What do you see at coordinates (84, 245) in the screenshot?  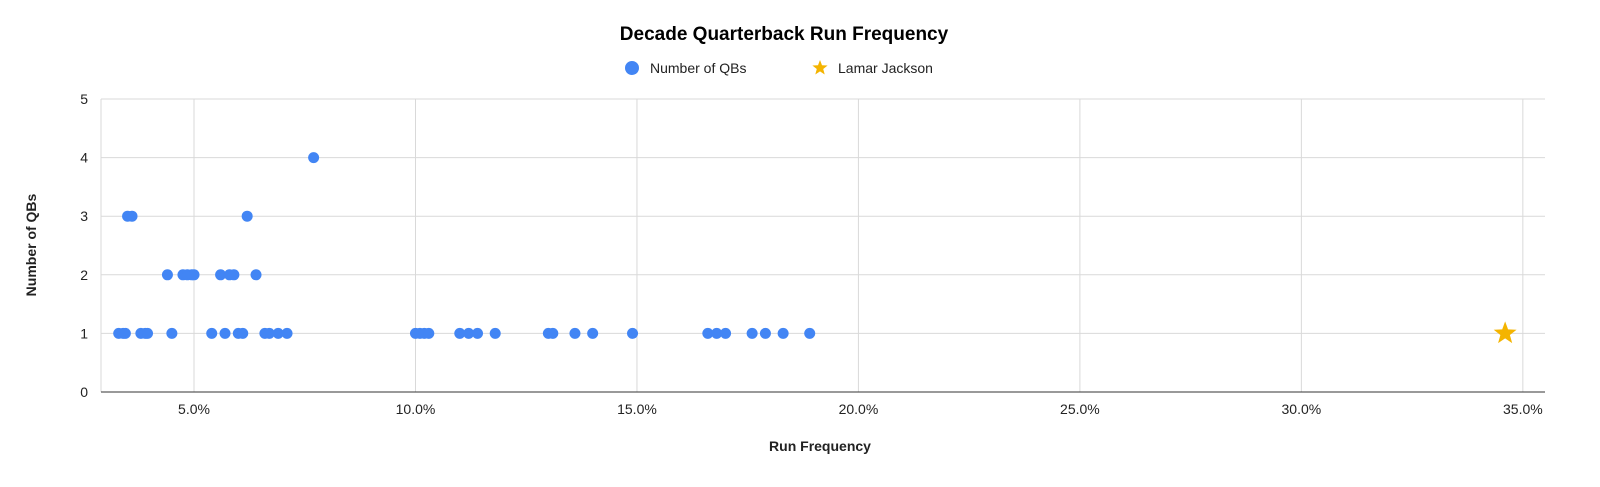 I see `y-tick-labels: 0 1 2 3 4 5` at bounding box center [84, 245].